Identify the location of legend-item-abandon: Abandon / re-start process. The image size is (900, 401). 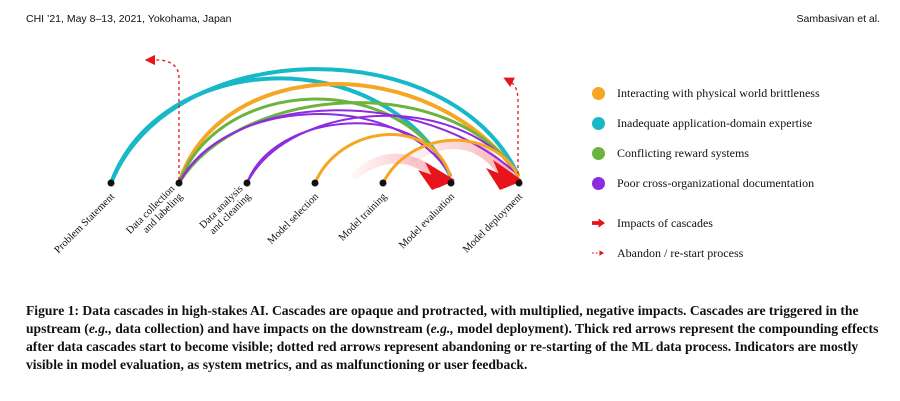
(706, 253).